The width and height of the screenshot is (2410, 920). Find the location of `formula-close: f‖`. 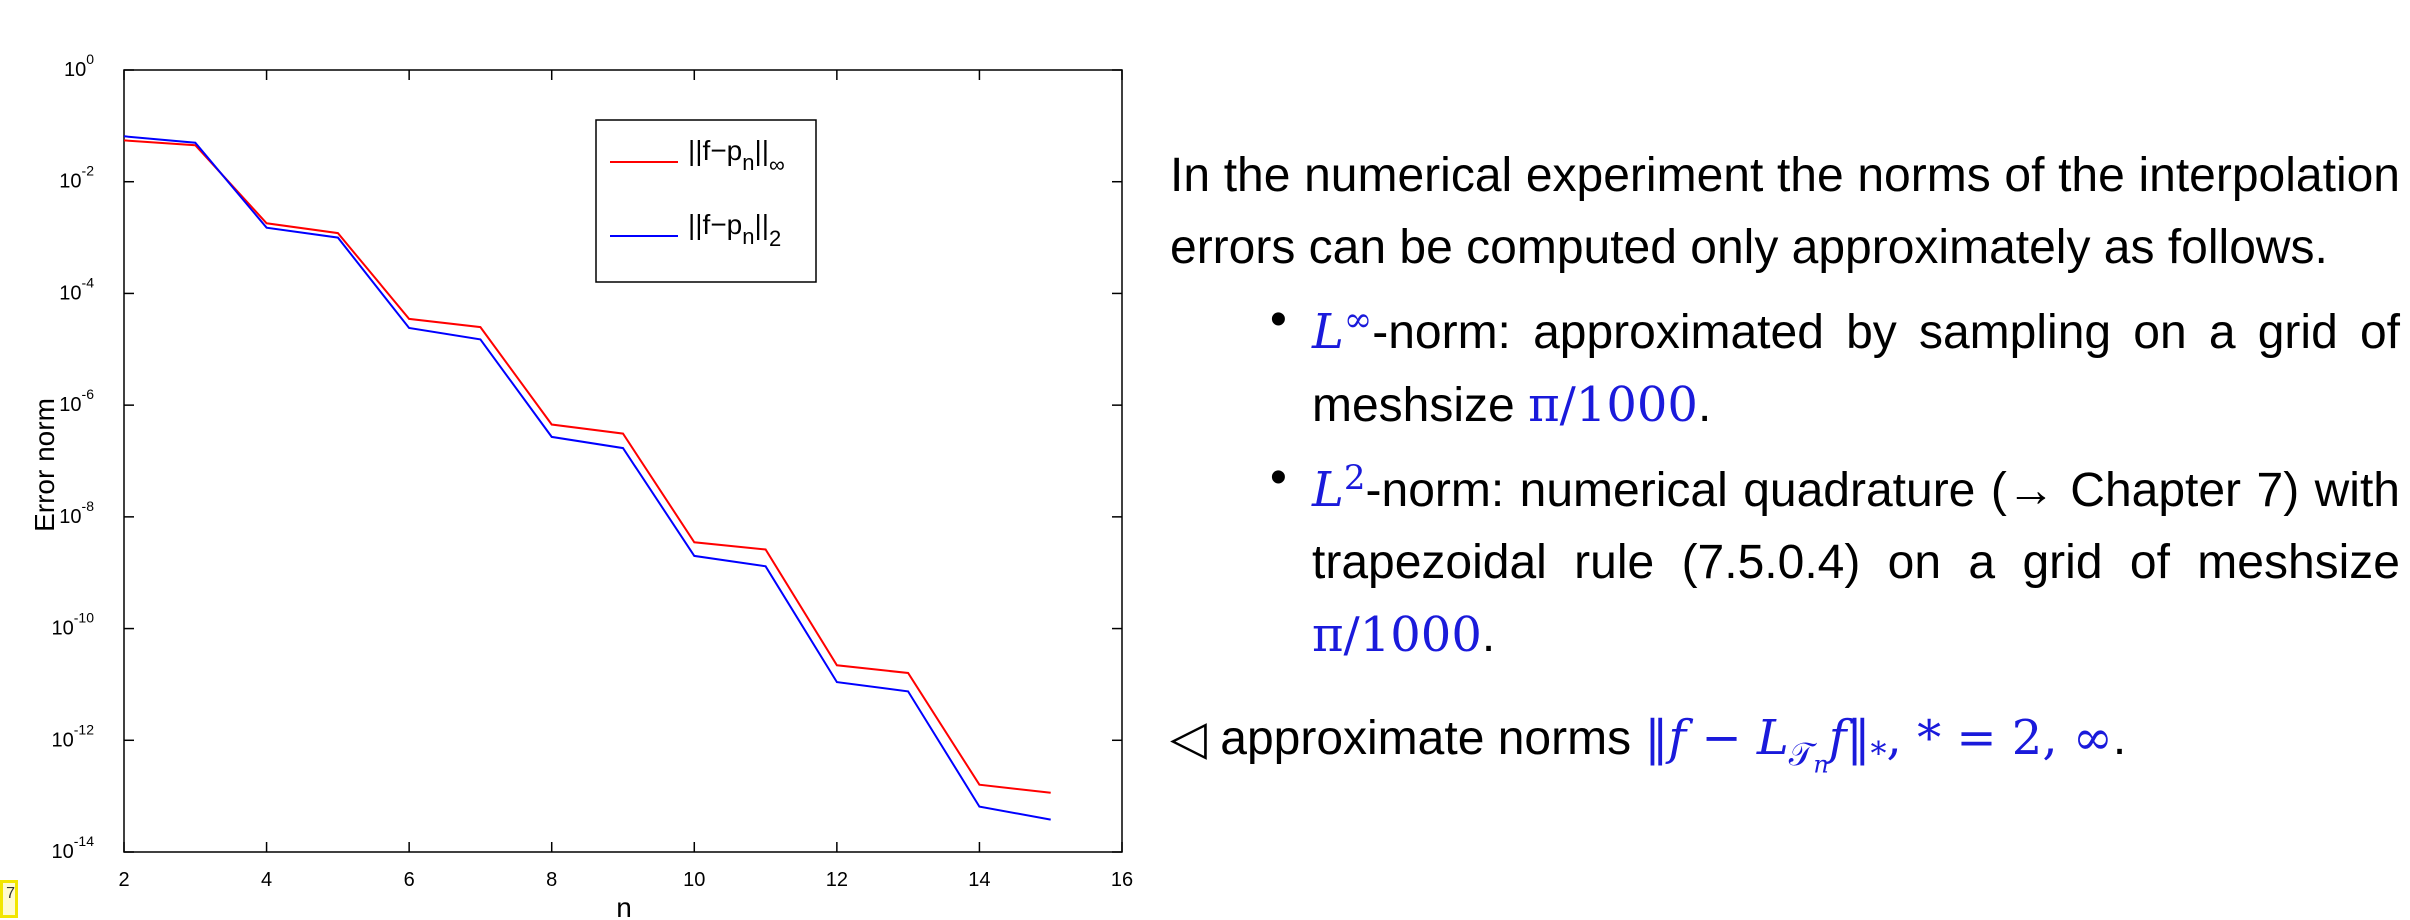

formula-close: f‖ is located at coordinates (1849, 738).